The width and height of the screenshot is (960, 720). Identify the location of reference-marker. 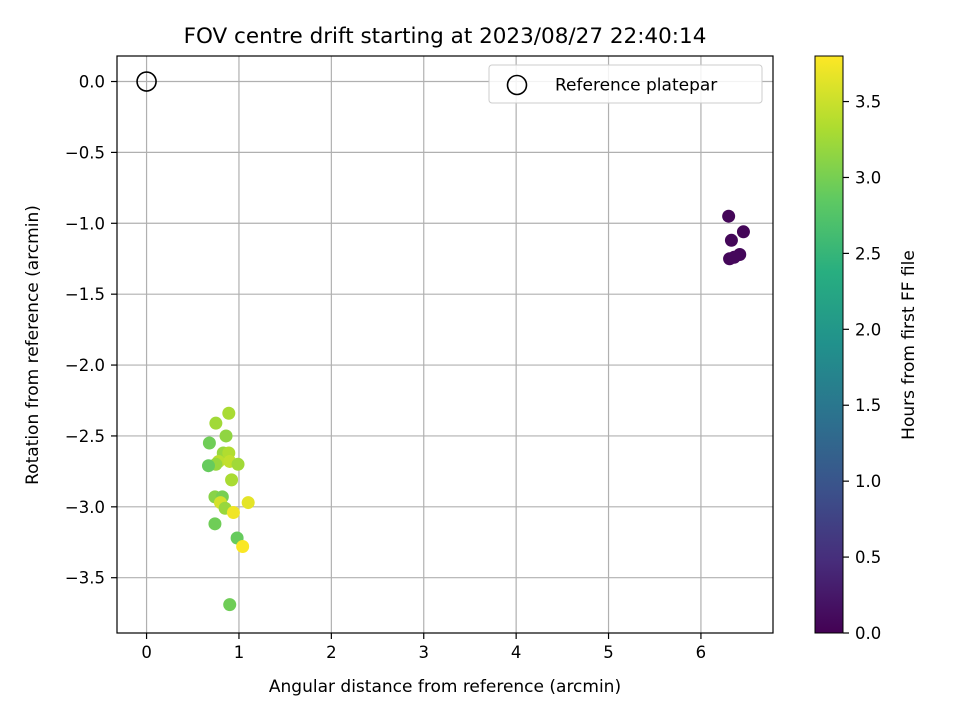
(146, 81).